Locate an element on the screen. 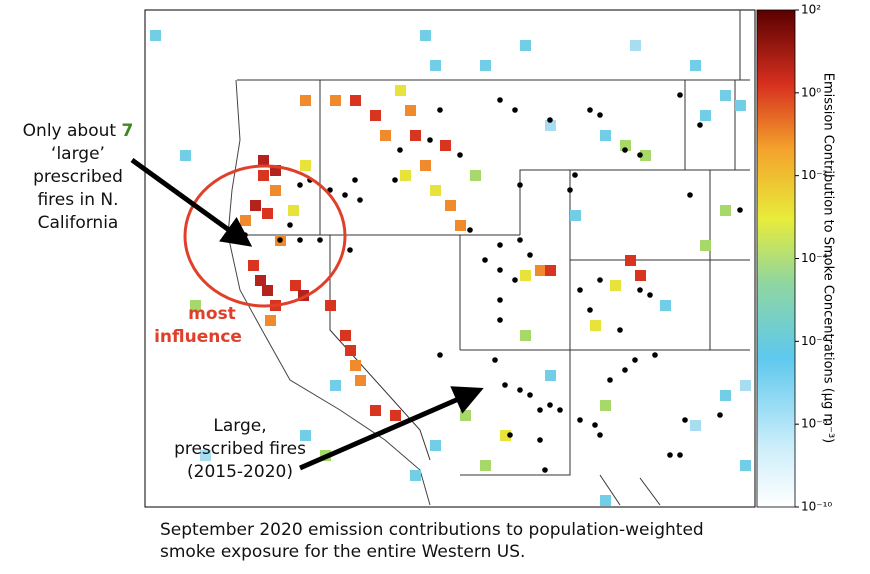  colorbar-tick-label: 10⁻¹⁰ is located at coordinates (816, 507).